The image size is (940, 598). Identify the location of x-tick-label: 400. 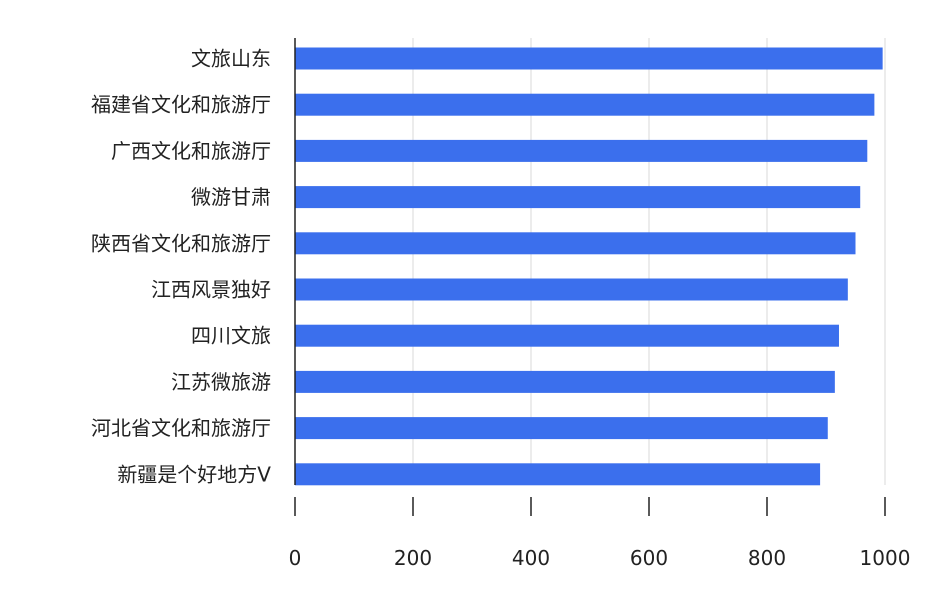
(531, 558).